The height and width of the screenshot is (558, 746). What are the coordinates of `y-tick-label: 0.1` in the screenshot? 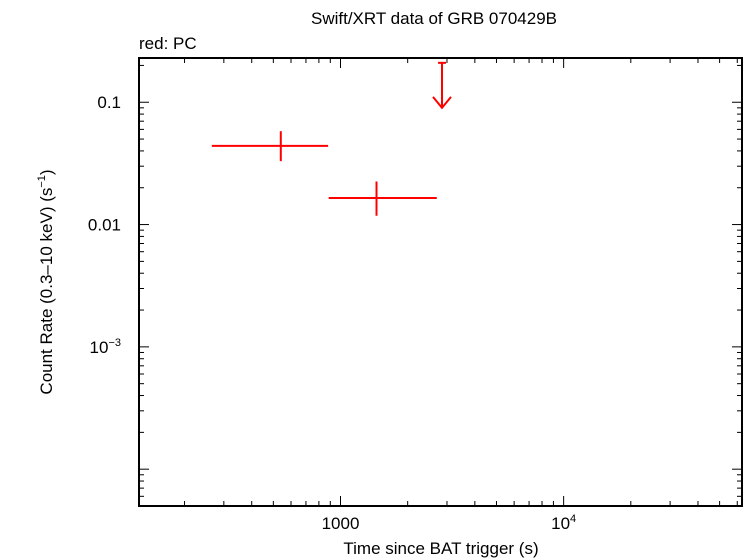 It's located at (109, 102).